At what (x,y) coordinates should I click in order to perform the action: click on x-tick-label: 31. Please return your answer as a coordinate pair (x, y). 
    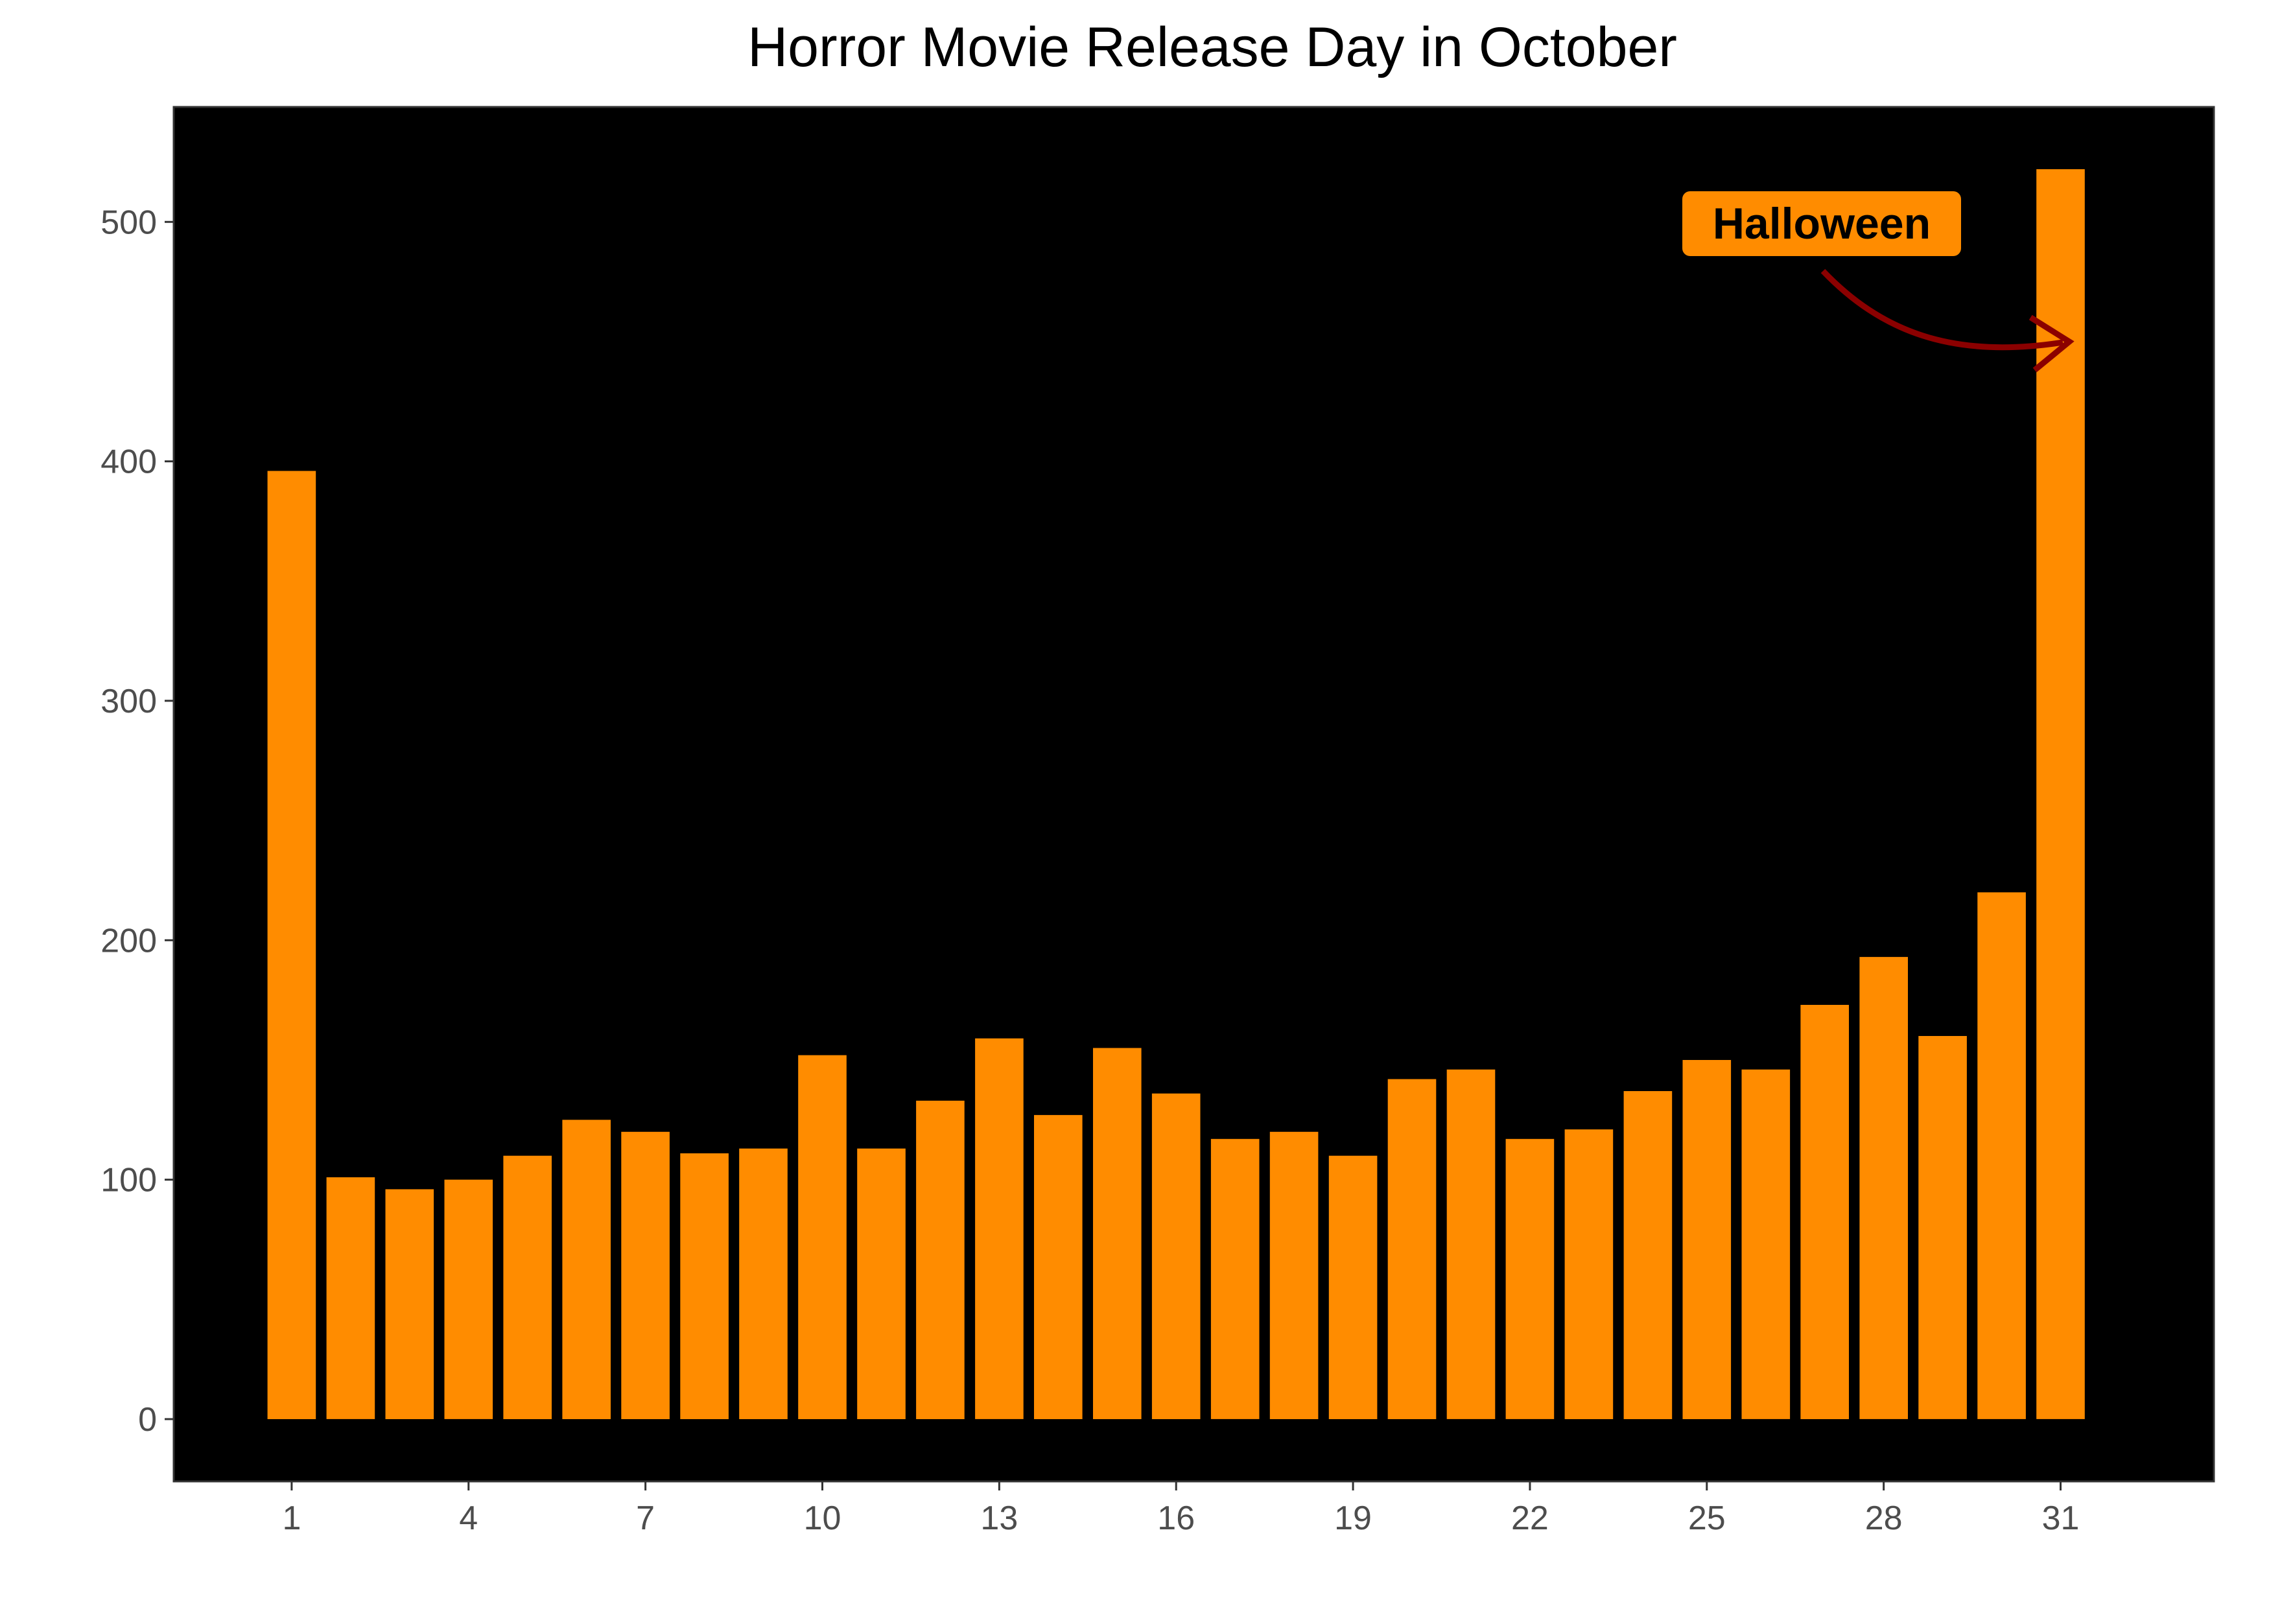
    Looking at the image, I should click on (2061, 1518).